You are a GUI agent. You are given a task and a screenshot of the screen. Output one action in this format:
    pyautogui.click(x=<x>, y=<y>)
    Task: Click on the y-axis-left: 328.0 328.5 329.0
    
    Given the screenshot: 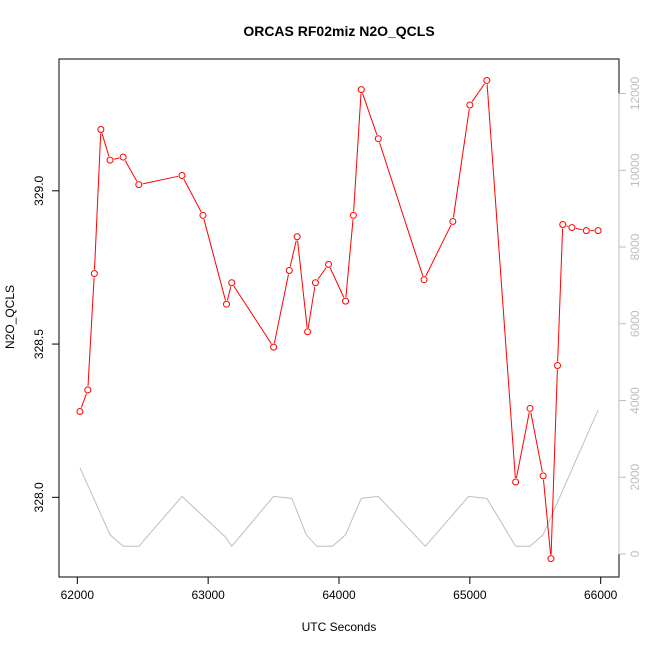 What is the action you would take?
    pyautogui.click(x=46, y=343)
    